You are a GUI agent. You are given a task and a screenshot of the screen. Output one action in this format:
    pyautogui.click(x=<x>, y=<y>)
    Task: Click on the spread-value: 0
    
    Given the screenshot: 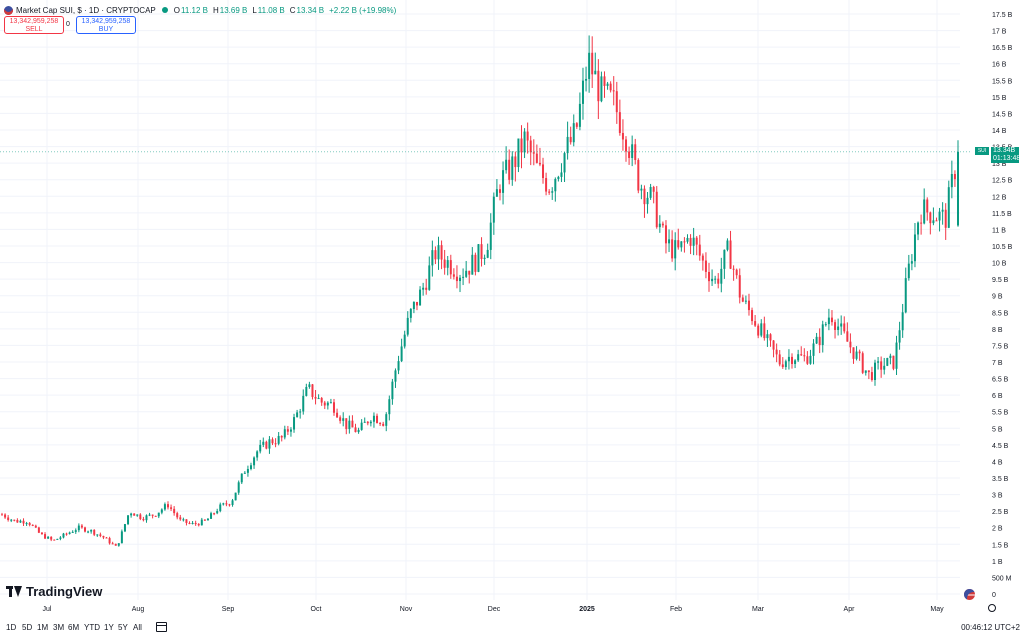 What is the action you would take?
    pyautogui.click(x=68, y=24)
    